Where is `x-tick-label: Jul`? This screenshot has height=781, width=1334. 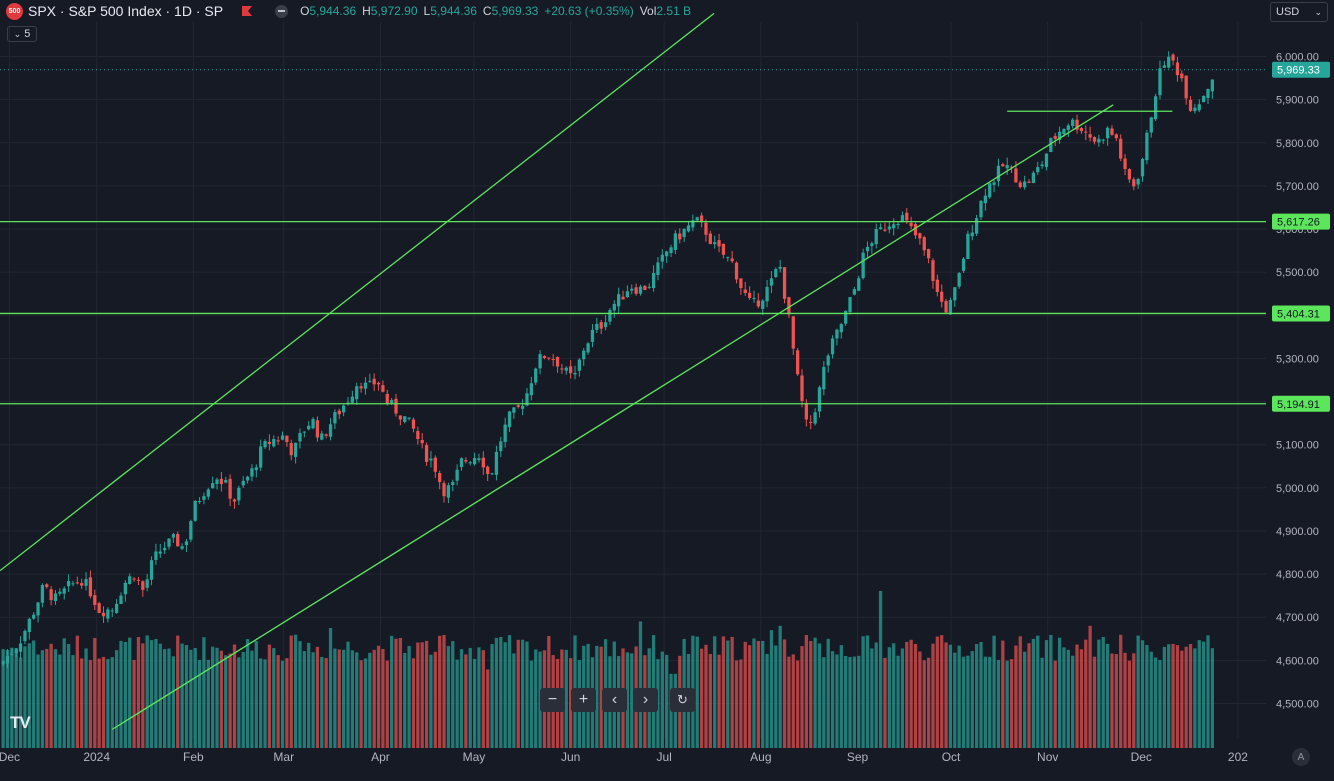 x-tick-label: Jul is located at coordinates (664, 757).